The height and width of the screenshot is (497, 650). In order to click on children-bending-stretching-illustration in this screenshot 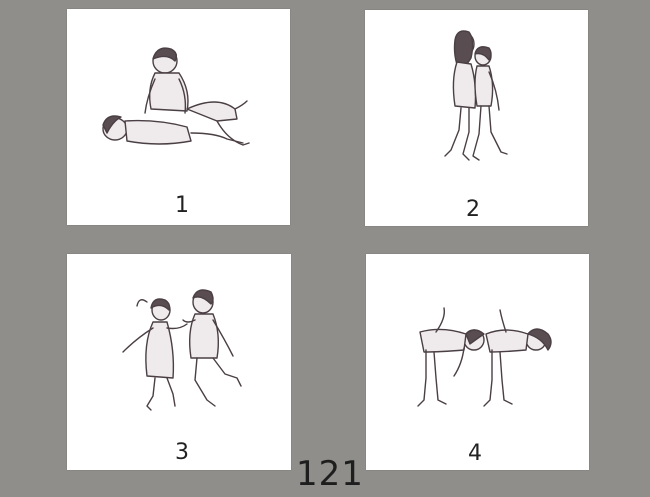, I will do `click(484, 357)`.